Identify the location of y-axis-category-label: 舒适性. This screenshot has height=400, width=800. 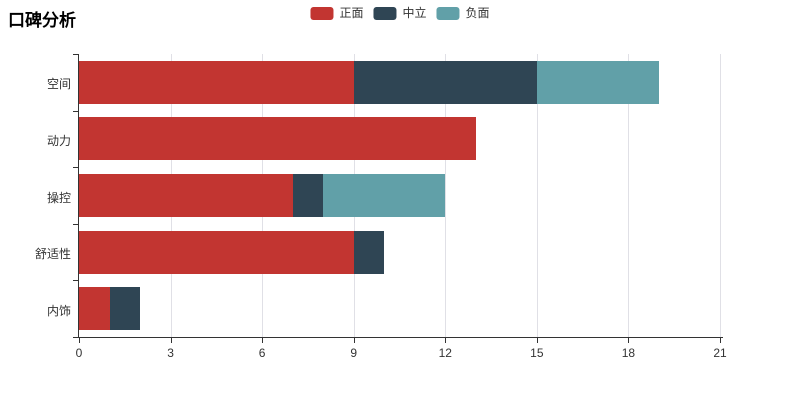
(52, 254).